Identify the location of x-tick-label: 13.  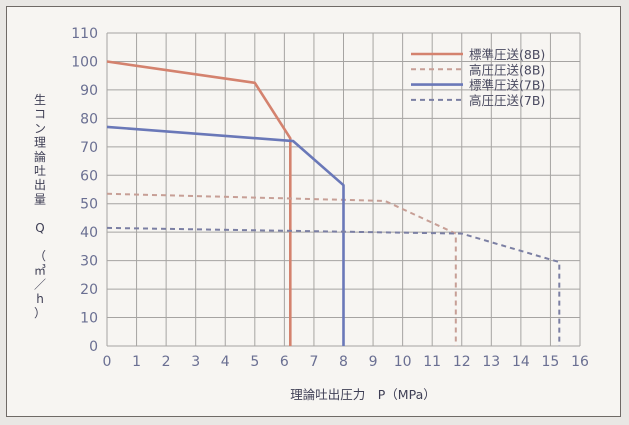
(491, 362).